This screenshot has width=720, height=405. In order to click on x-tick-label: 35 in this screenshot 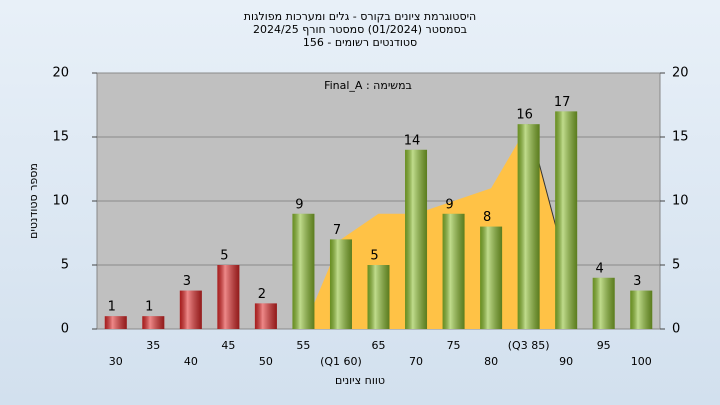, I will do `click(153, 345)`.